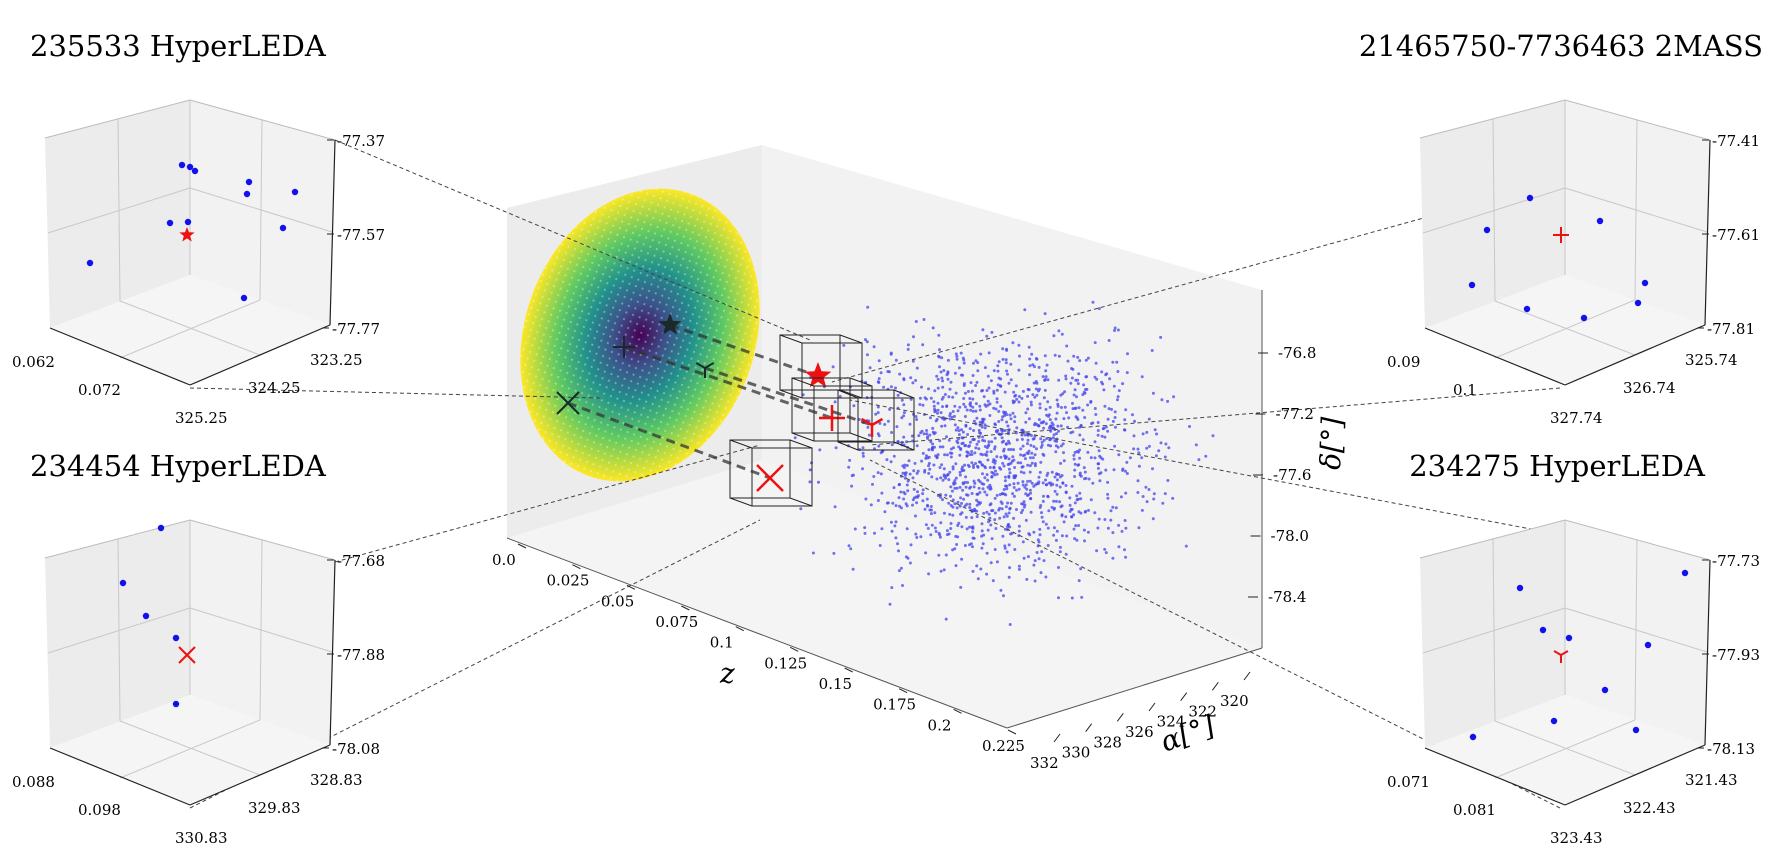  Describe the element at coordinates (361, 561) in the screenshot. I see `inset-z-tick: -77.68` at that location.